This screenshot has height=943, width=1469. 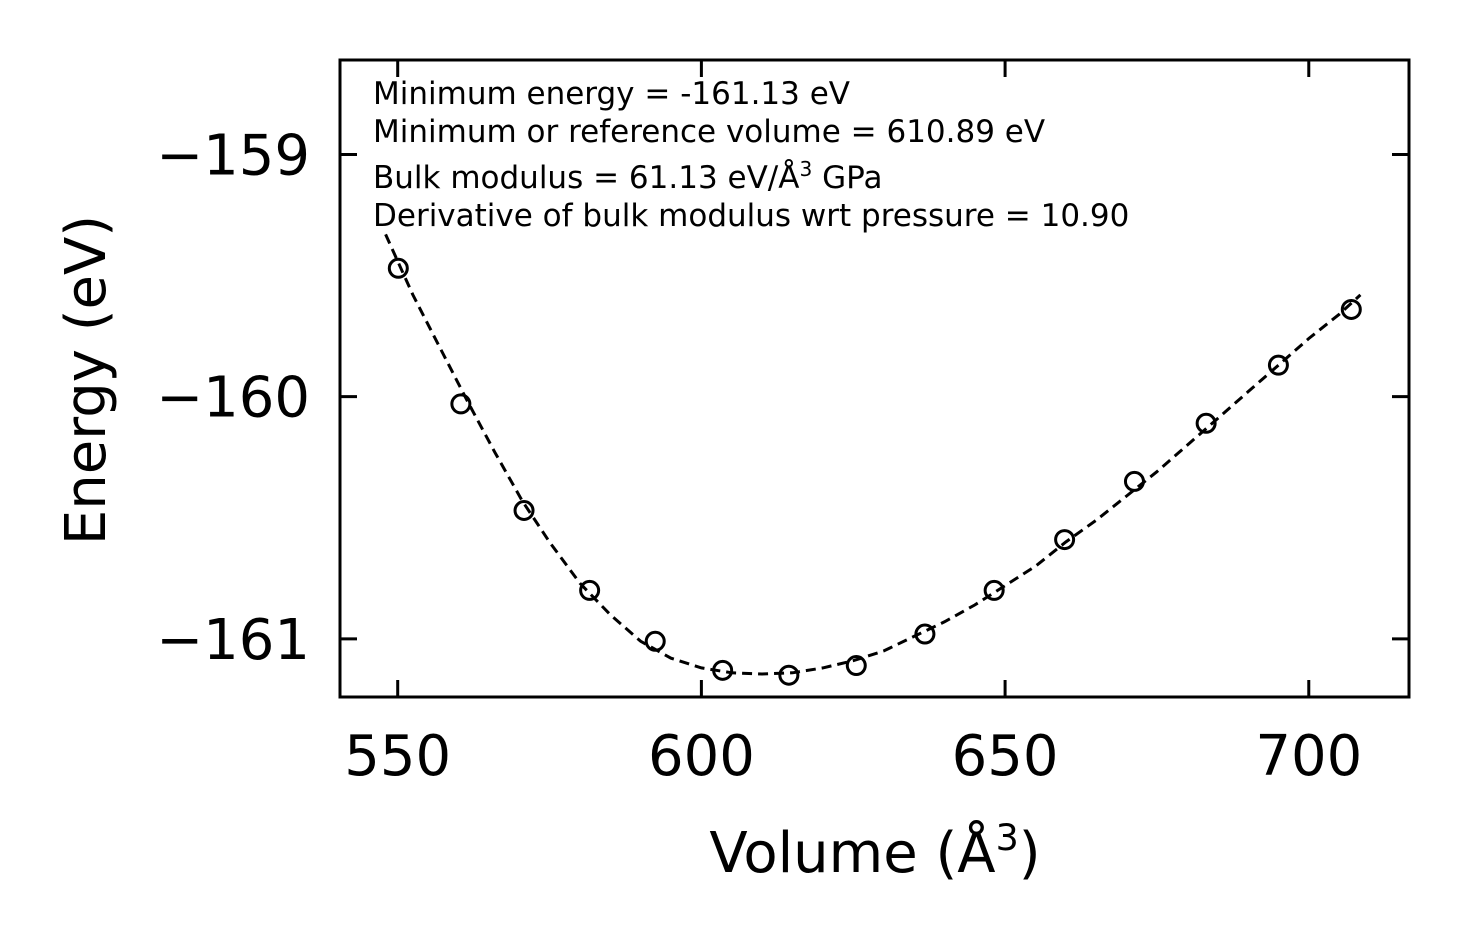 I want to click on x-tick-label: 700, so click(x=1308, y=756).